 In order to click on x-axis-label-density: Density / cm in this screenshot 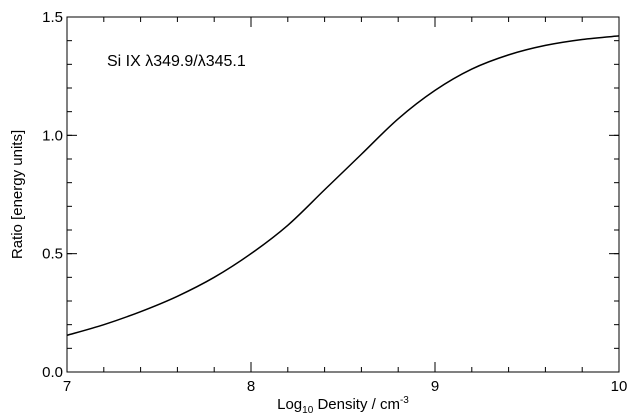, I will do `click(356, 404)`.